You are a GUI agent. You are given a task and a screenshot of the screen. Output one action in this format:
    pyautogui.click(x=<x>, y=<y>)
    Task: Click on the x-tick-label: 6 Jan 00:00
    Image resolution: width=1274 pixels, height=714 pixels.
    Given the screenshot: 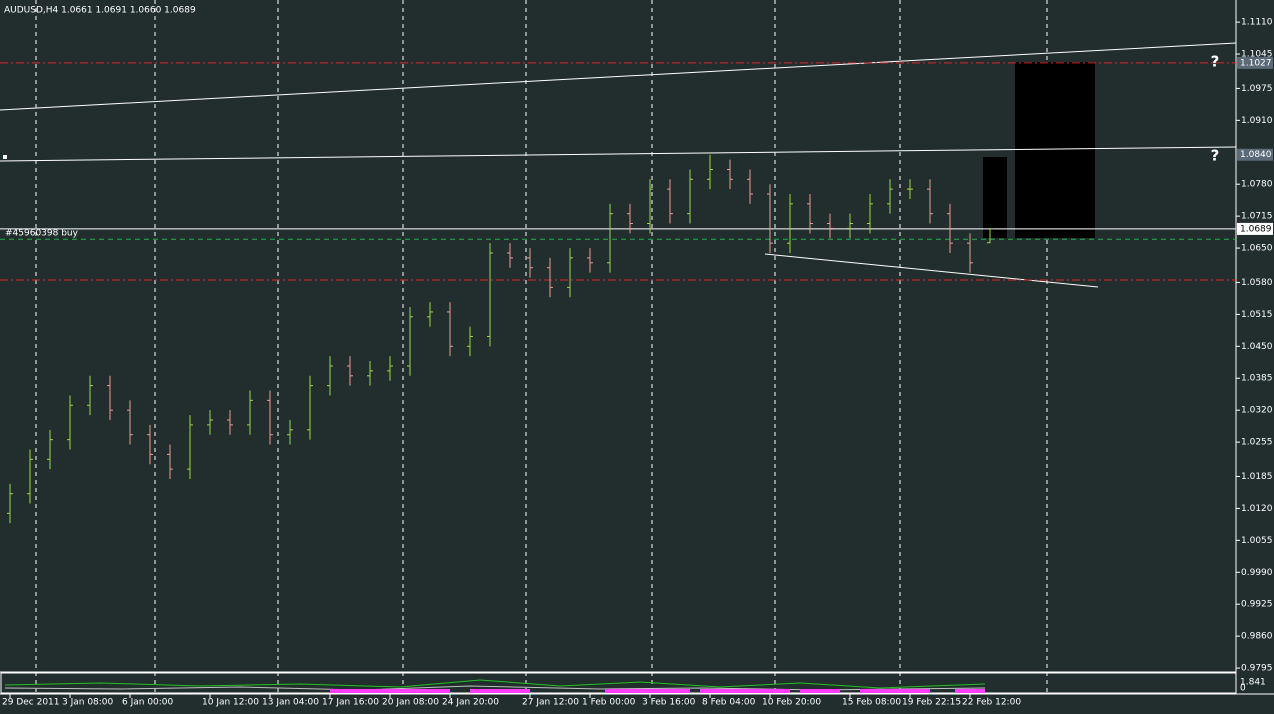 What is the action you would take?
    pyautogui.click(x=148, y=703)
    